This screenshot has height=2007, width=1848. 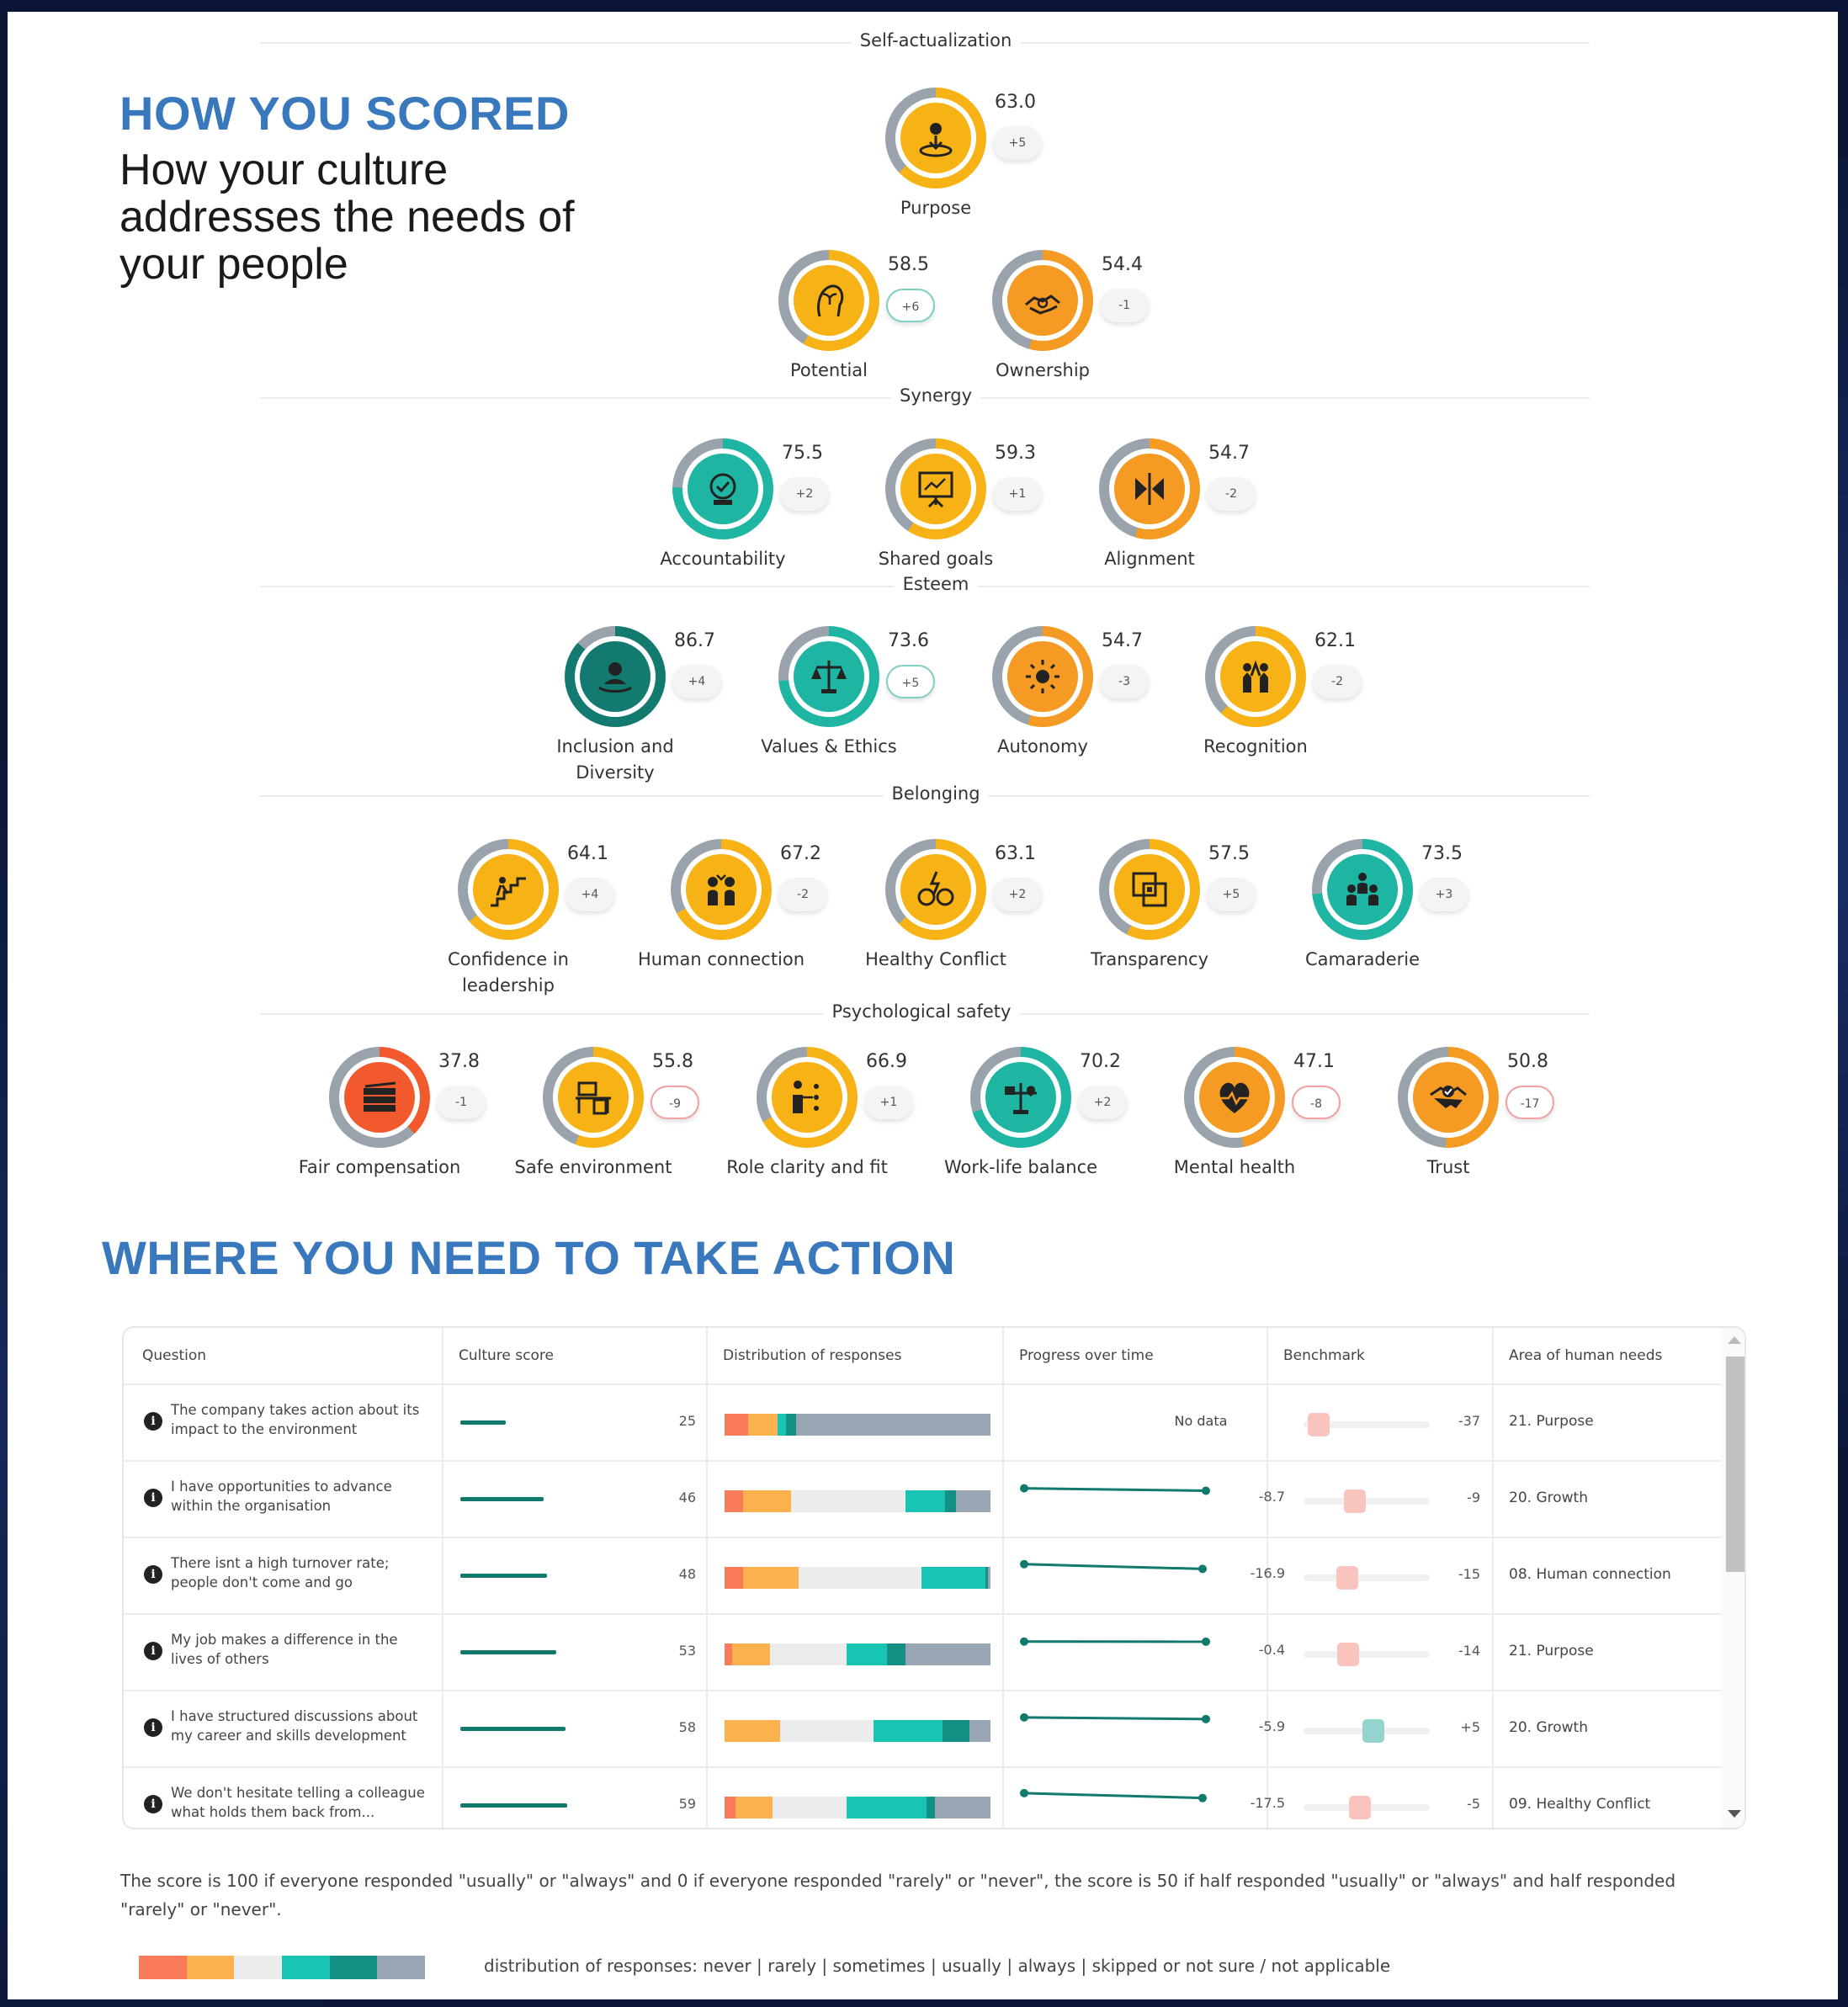 What do you see at coordinates (1735, 1465) in the screenshot?
I see `scroll-thumb` at bounding box center [1735, 1465].